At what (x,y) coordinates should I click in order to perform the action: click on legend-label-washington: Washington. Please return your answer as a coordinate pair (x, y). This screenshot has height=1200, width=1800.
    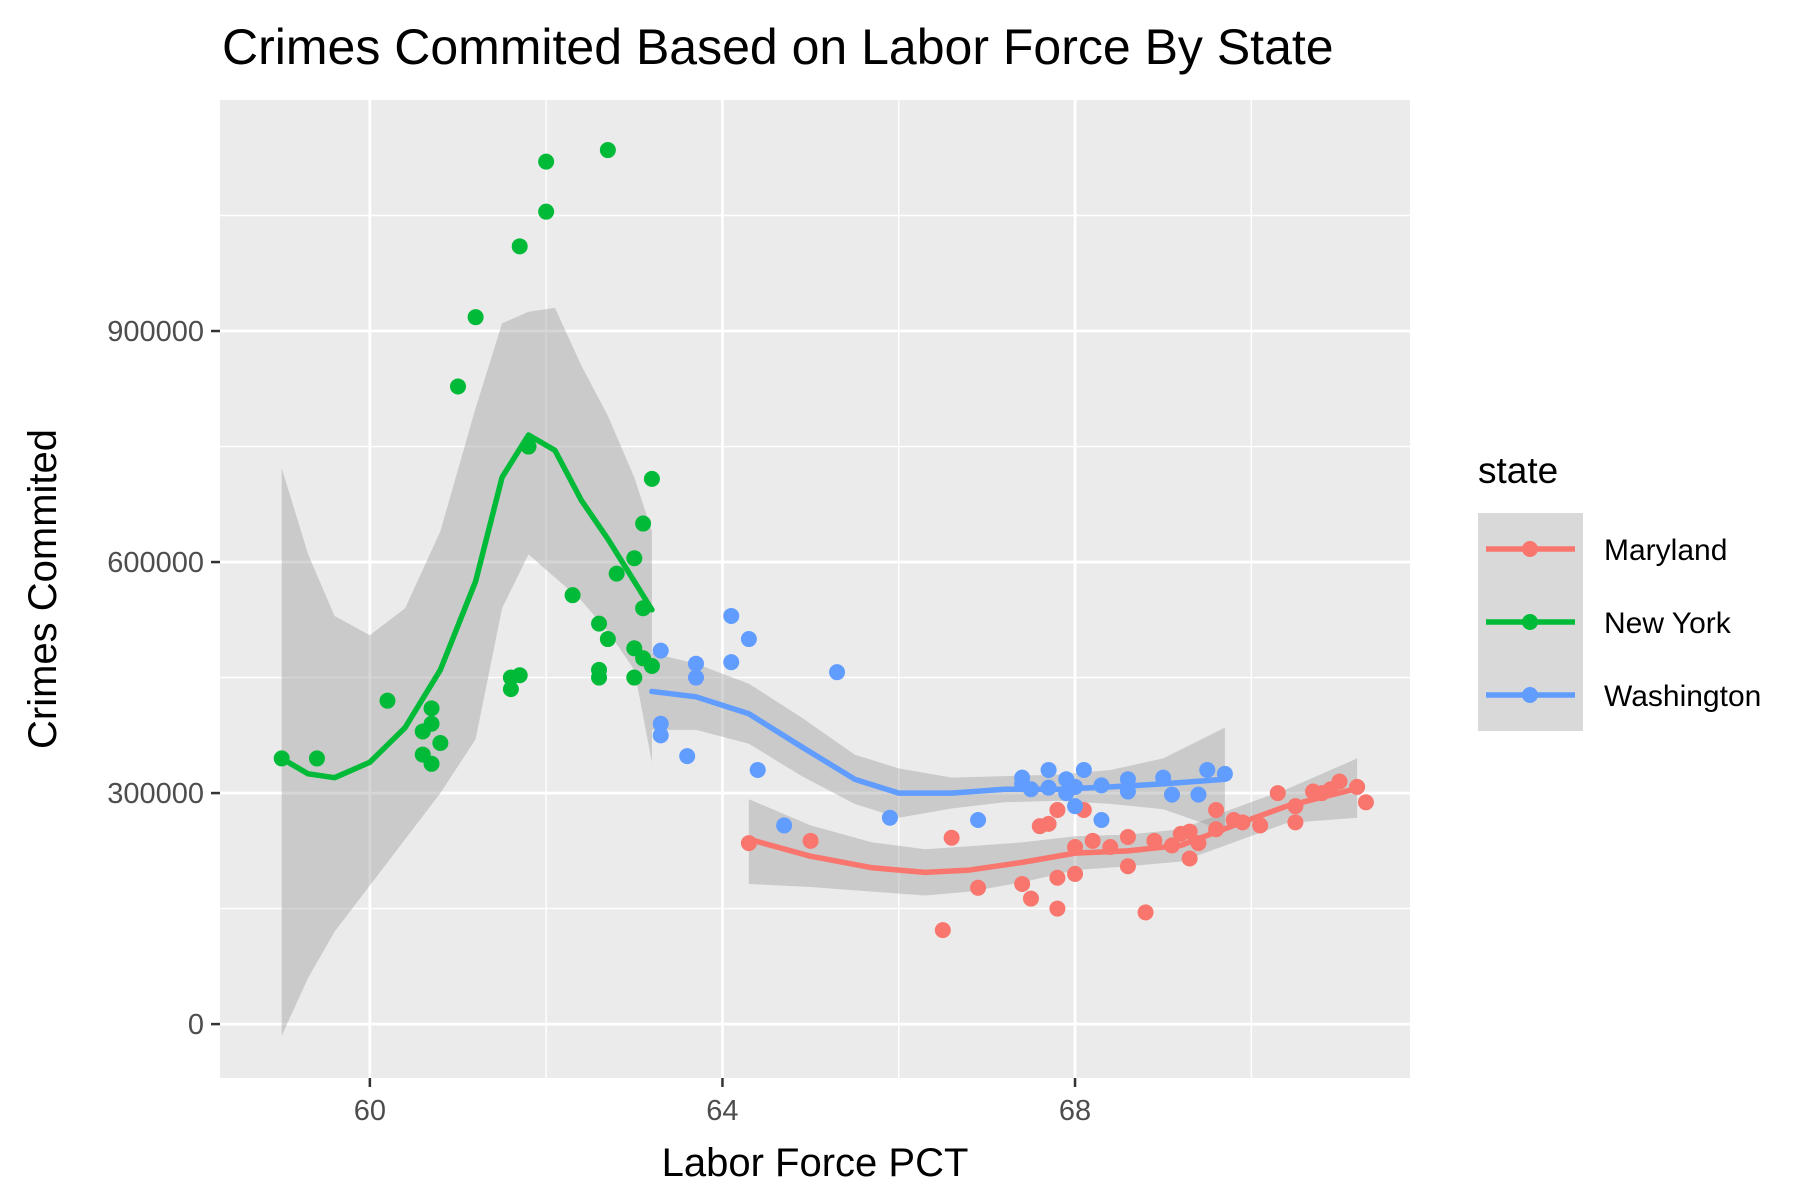
    Looking at the image, I should click on (1682, 696).